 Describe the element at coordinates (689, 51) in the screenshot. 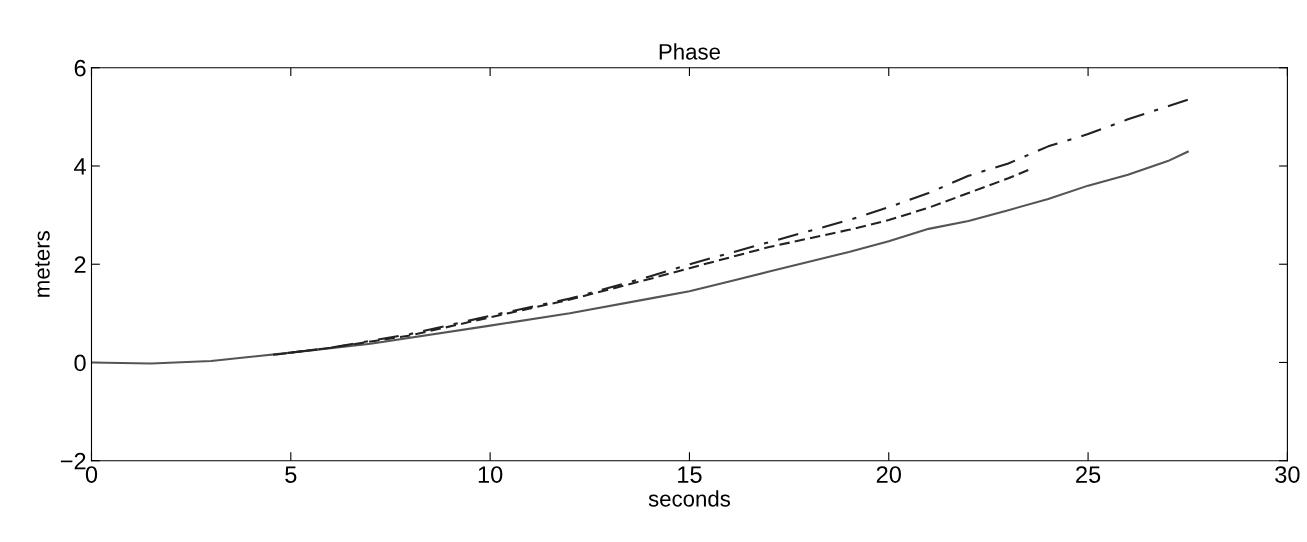

I see `chart-title: Phase` at that location.